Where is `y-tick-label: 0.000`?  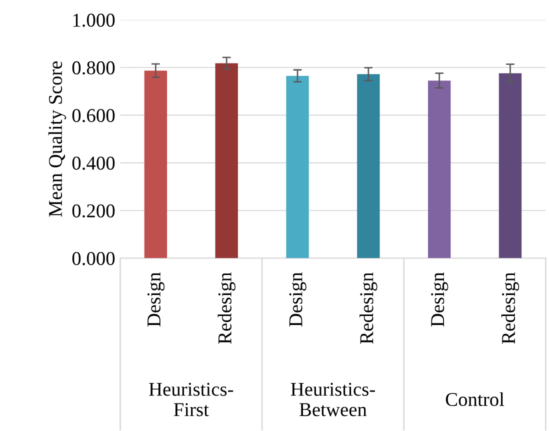 y-tick-label: 0.000 is located at coordinates (93, 259).